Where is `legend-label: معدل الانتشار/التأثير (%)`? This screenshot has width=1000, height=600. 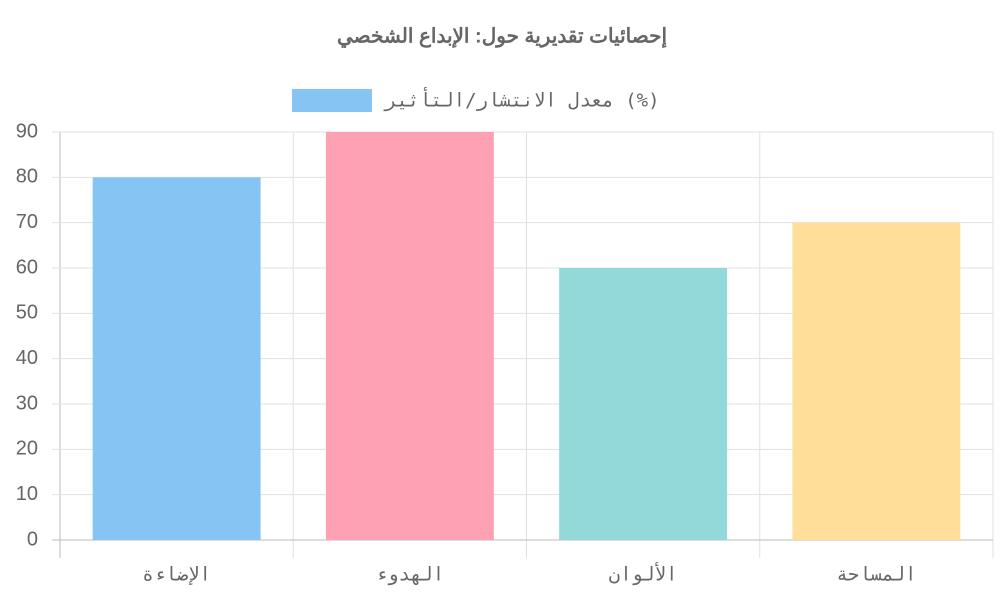 legend-label: معدل الانتشار/التأثير (%) is located at coordinates (521, 99).